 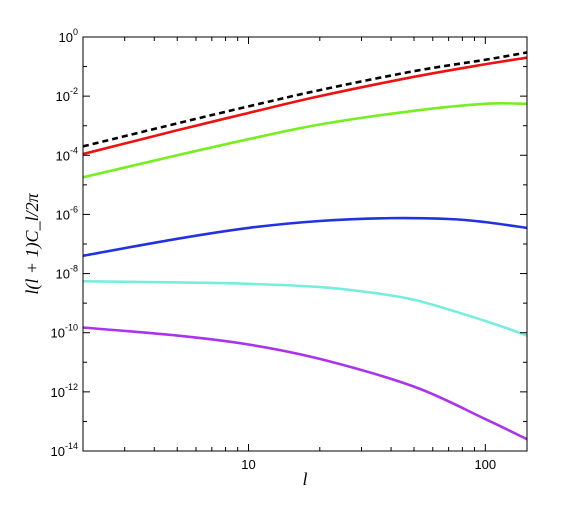 I want to click on y-tick-label: 10⁻⁶, so click(x=67, y=213).